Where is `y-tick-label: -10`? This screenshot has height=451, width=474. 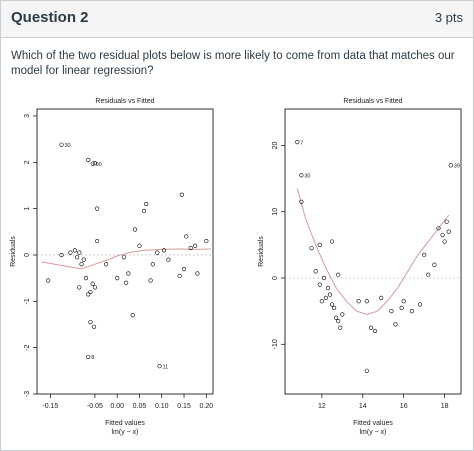
y-tick-label: -10 is located at coordinates (275, 344).